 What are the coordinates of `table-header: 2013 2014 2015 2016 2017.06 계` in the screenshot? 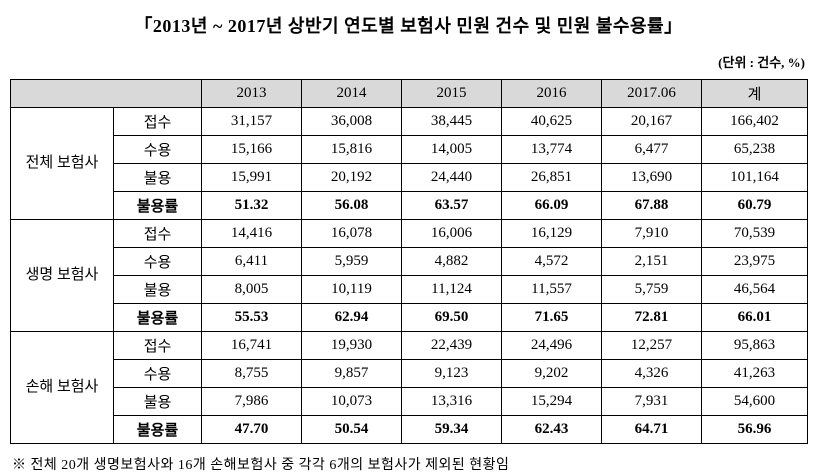 It's located at (409, 93).